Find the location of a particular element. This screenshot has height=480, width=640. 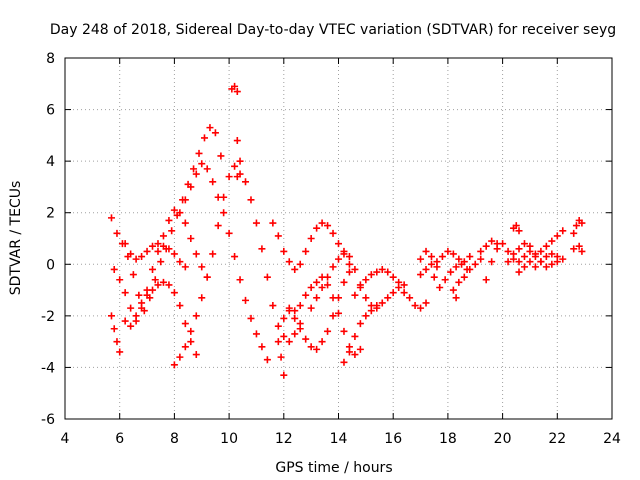

y-tick-label: -2 is located at coordinates (48, 317).